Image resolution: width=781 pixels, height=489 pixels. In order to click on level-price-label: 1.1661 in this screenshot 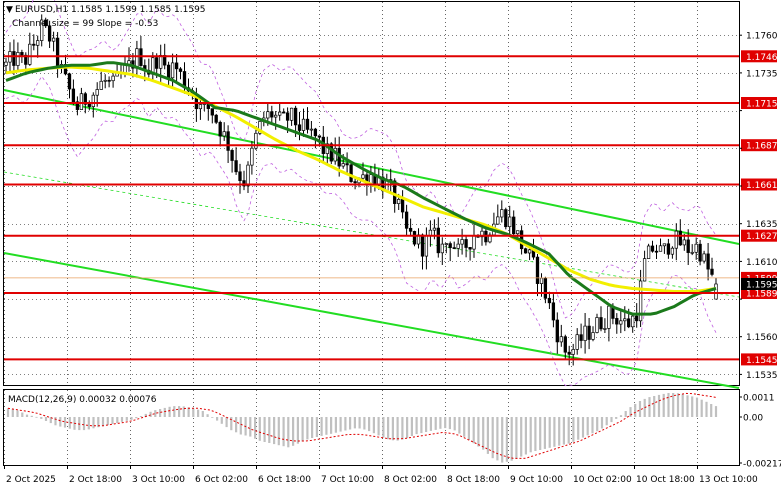, I will do `click(759, 184)`.